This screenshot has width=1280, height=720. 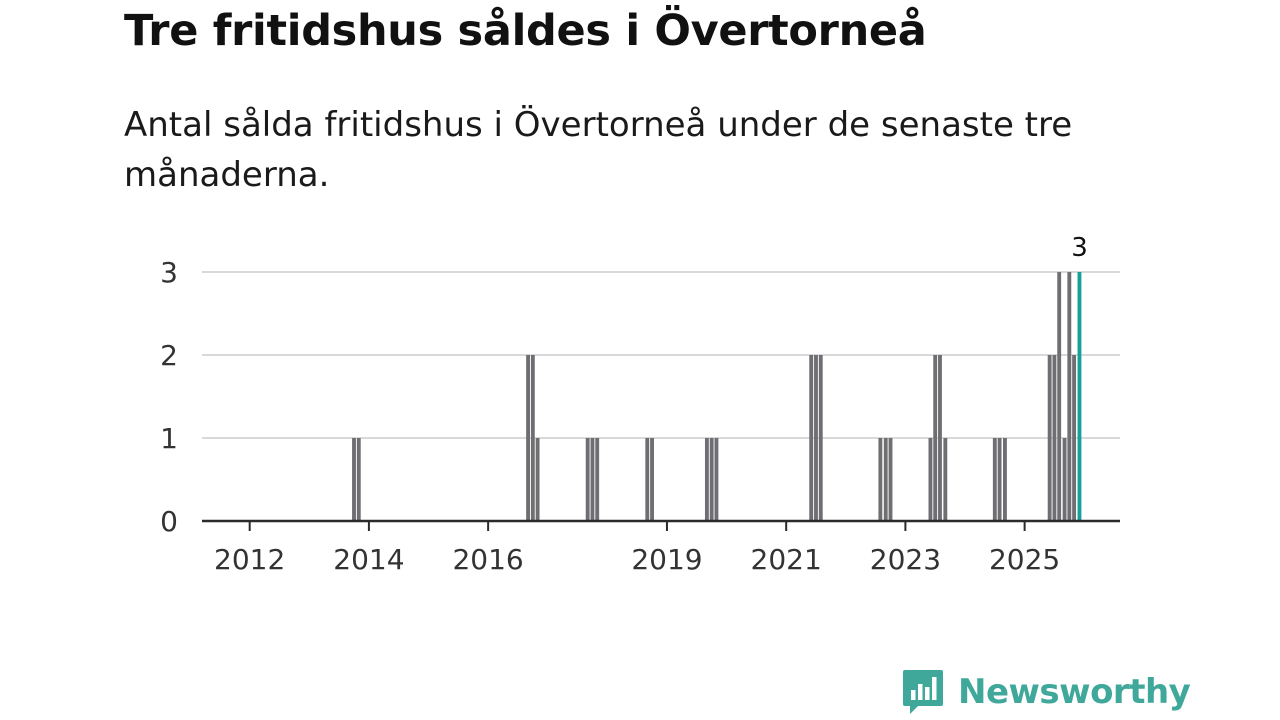 What do you see at coordinates (1079, 248) in the screenshot?
I see `data-label-latest: 3` at bounding box center [1079, 248].